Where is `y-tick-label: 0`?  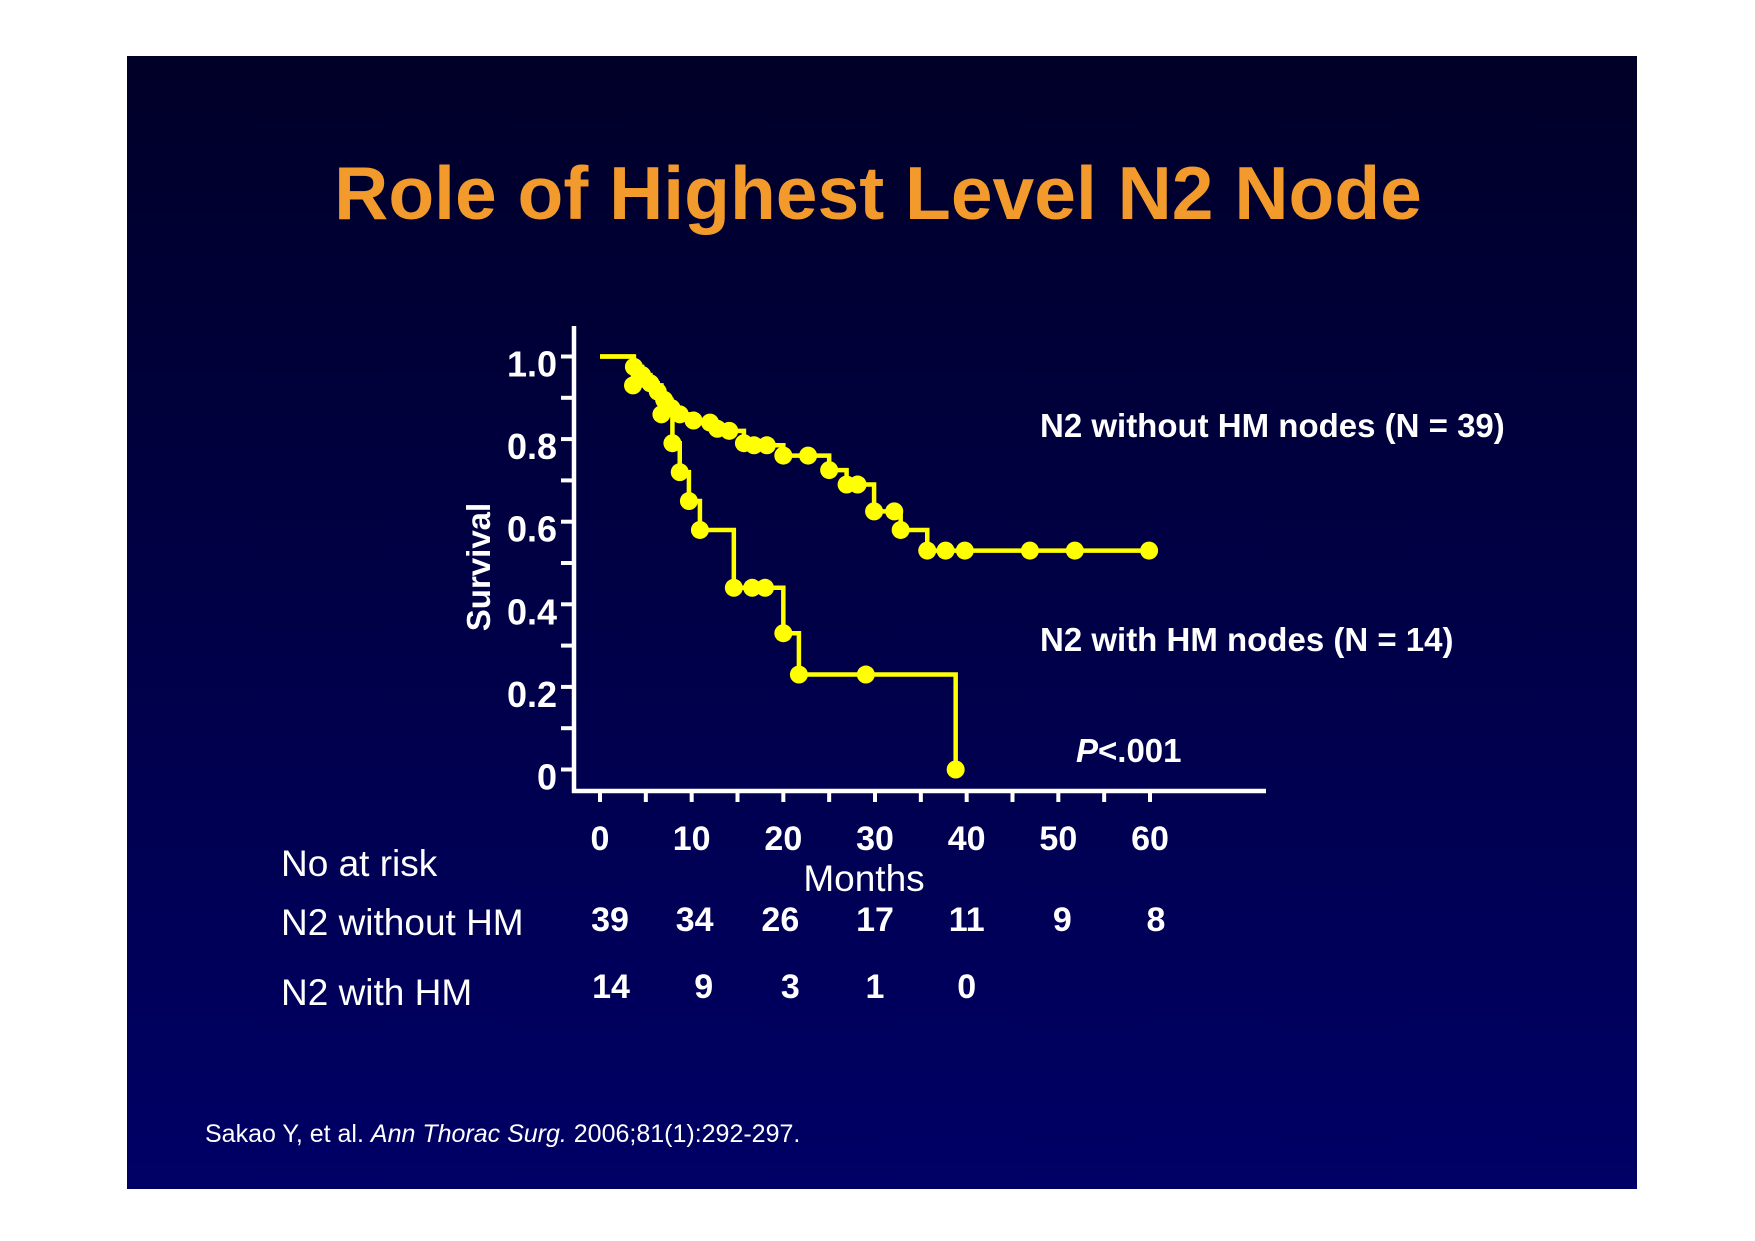 y-tick-label: 0 is located at coordinates (547, 777).